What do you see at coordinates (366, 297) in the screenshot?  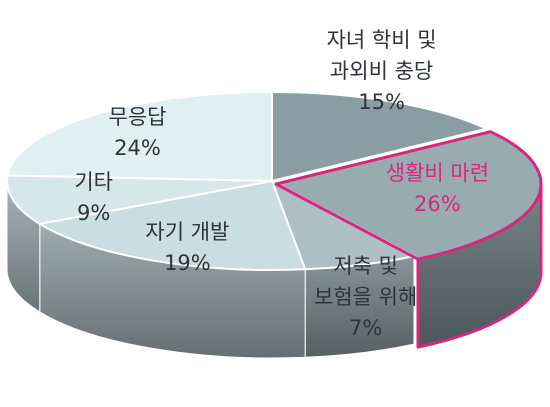 I see `slice-label-line: 보험을 위해` at bounding box center [366, 297].